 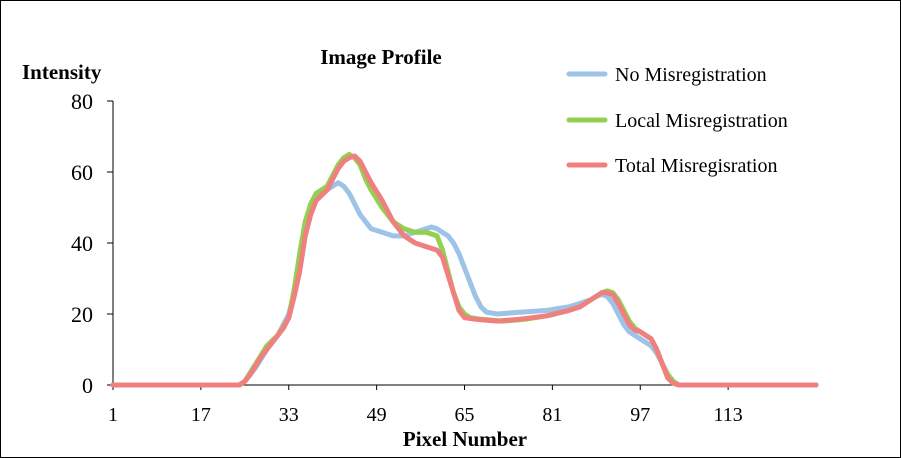 What do you see at coordinates (82, 172) in the screenshot?
I see `y-tick-label: 60` at bounding box center [82, 172].